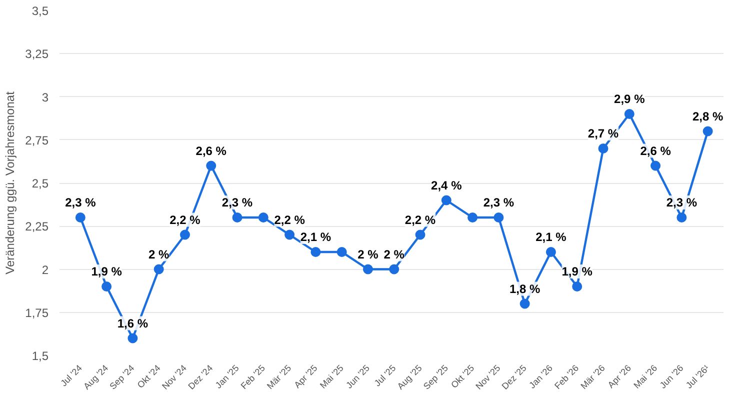  What do you see at coordinates (37, 54) in the screenshot?
I see `y-tick-label: 3,25` at bounding box center [37, 54].